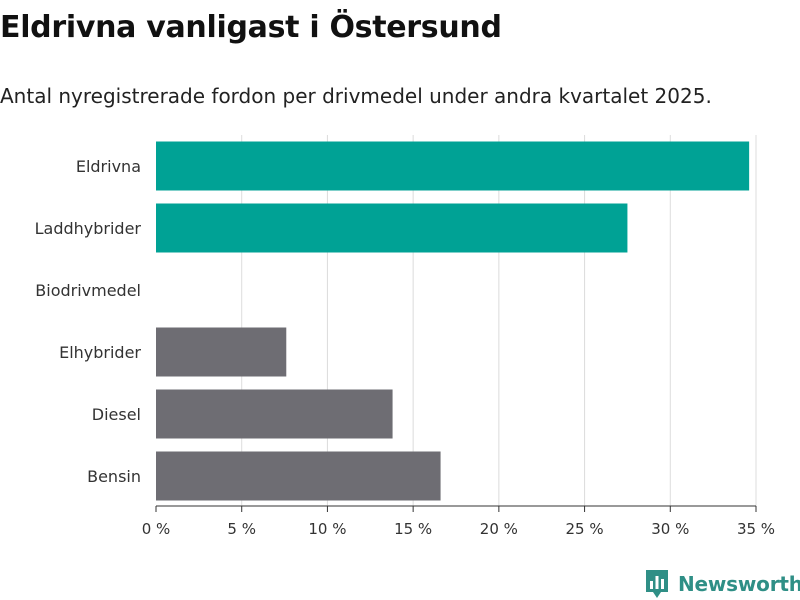  I want to click on bar-chart-logo-icon, so click(657, 584).